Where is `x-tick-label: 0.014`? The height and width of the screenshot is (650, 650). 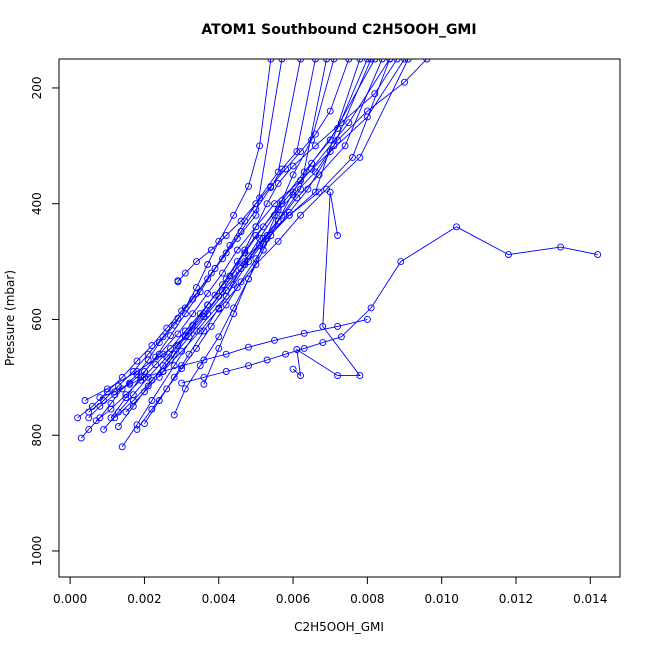
x-tick-label: 0.014 is located at coordinates (590, 599).